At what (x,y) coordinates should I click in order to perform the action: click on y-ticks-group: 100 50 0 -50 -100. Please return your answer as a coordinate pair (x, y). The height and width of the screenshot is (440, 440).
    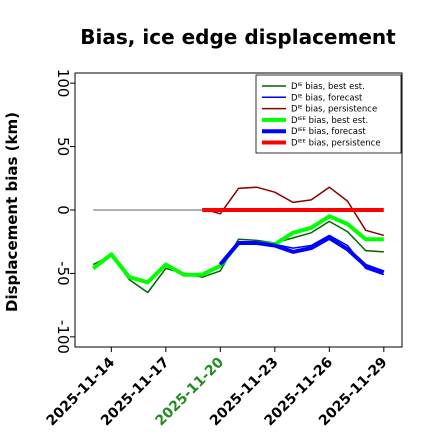
    Looking at the image, I should click on (64, 211).